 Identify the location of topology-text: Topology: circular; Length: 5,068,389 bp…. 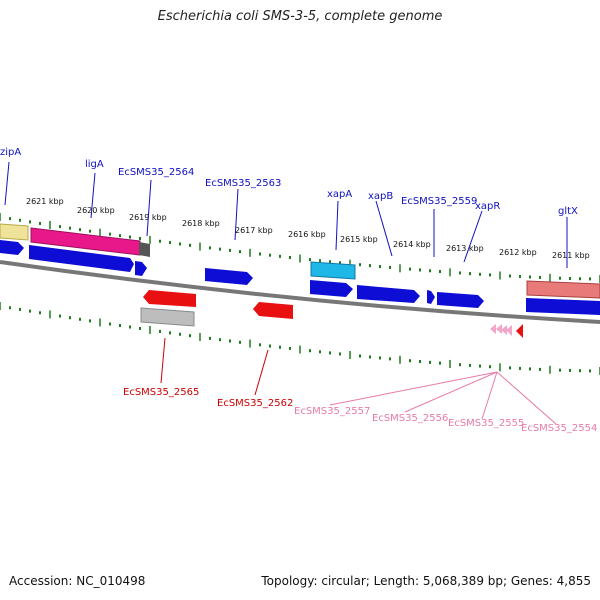
(426, 581).